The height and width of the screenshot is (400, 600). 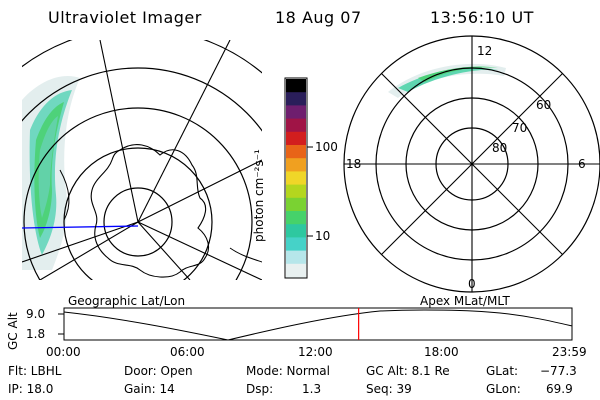 What do you see at coordinates (326, 147) in the screenshot?
I see `colorbar-tick-100: 100` at bounding box center [326, 147].